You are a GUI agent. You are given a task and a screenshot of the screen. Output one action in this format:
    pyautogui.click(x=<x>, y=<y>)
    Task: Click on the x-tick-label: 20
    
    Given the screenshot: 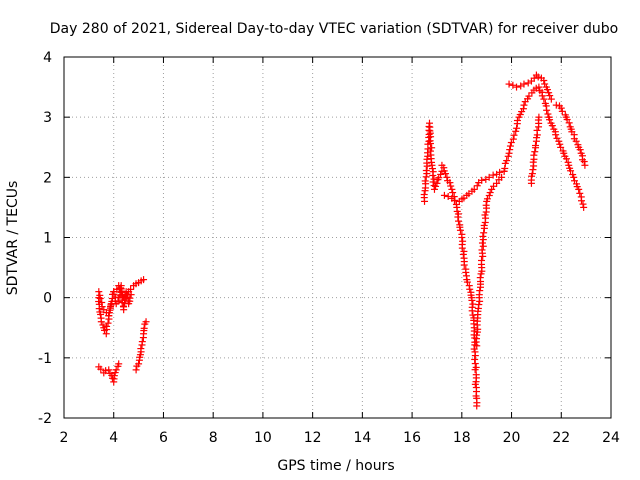 What is the action you would take?
    pyautogui.click(x=512, y=438)
    